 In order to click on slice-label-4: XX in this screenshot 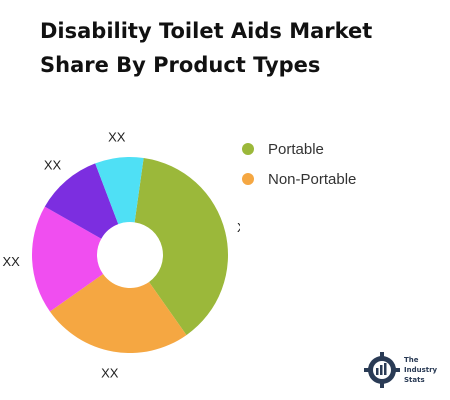, I will do `click(53, 165)`.